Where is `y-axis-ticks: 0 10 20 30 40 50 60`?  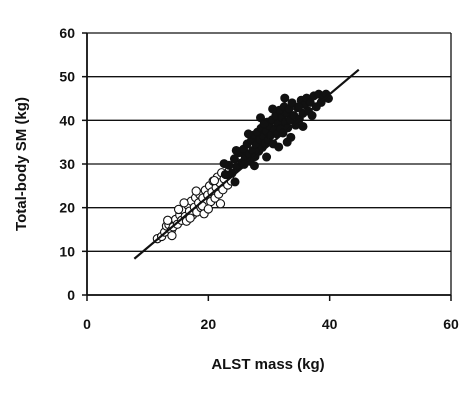 y-axis-ticks: 0 10 20 30 40 50 60 is located at coordinates (73, 164).